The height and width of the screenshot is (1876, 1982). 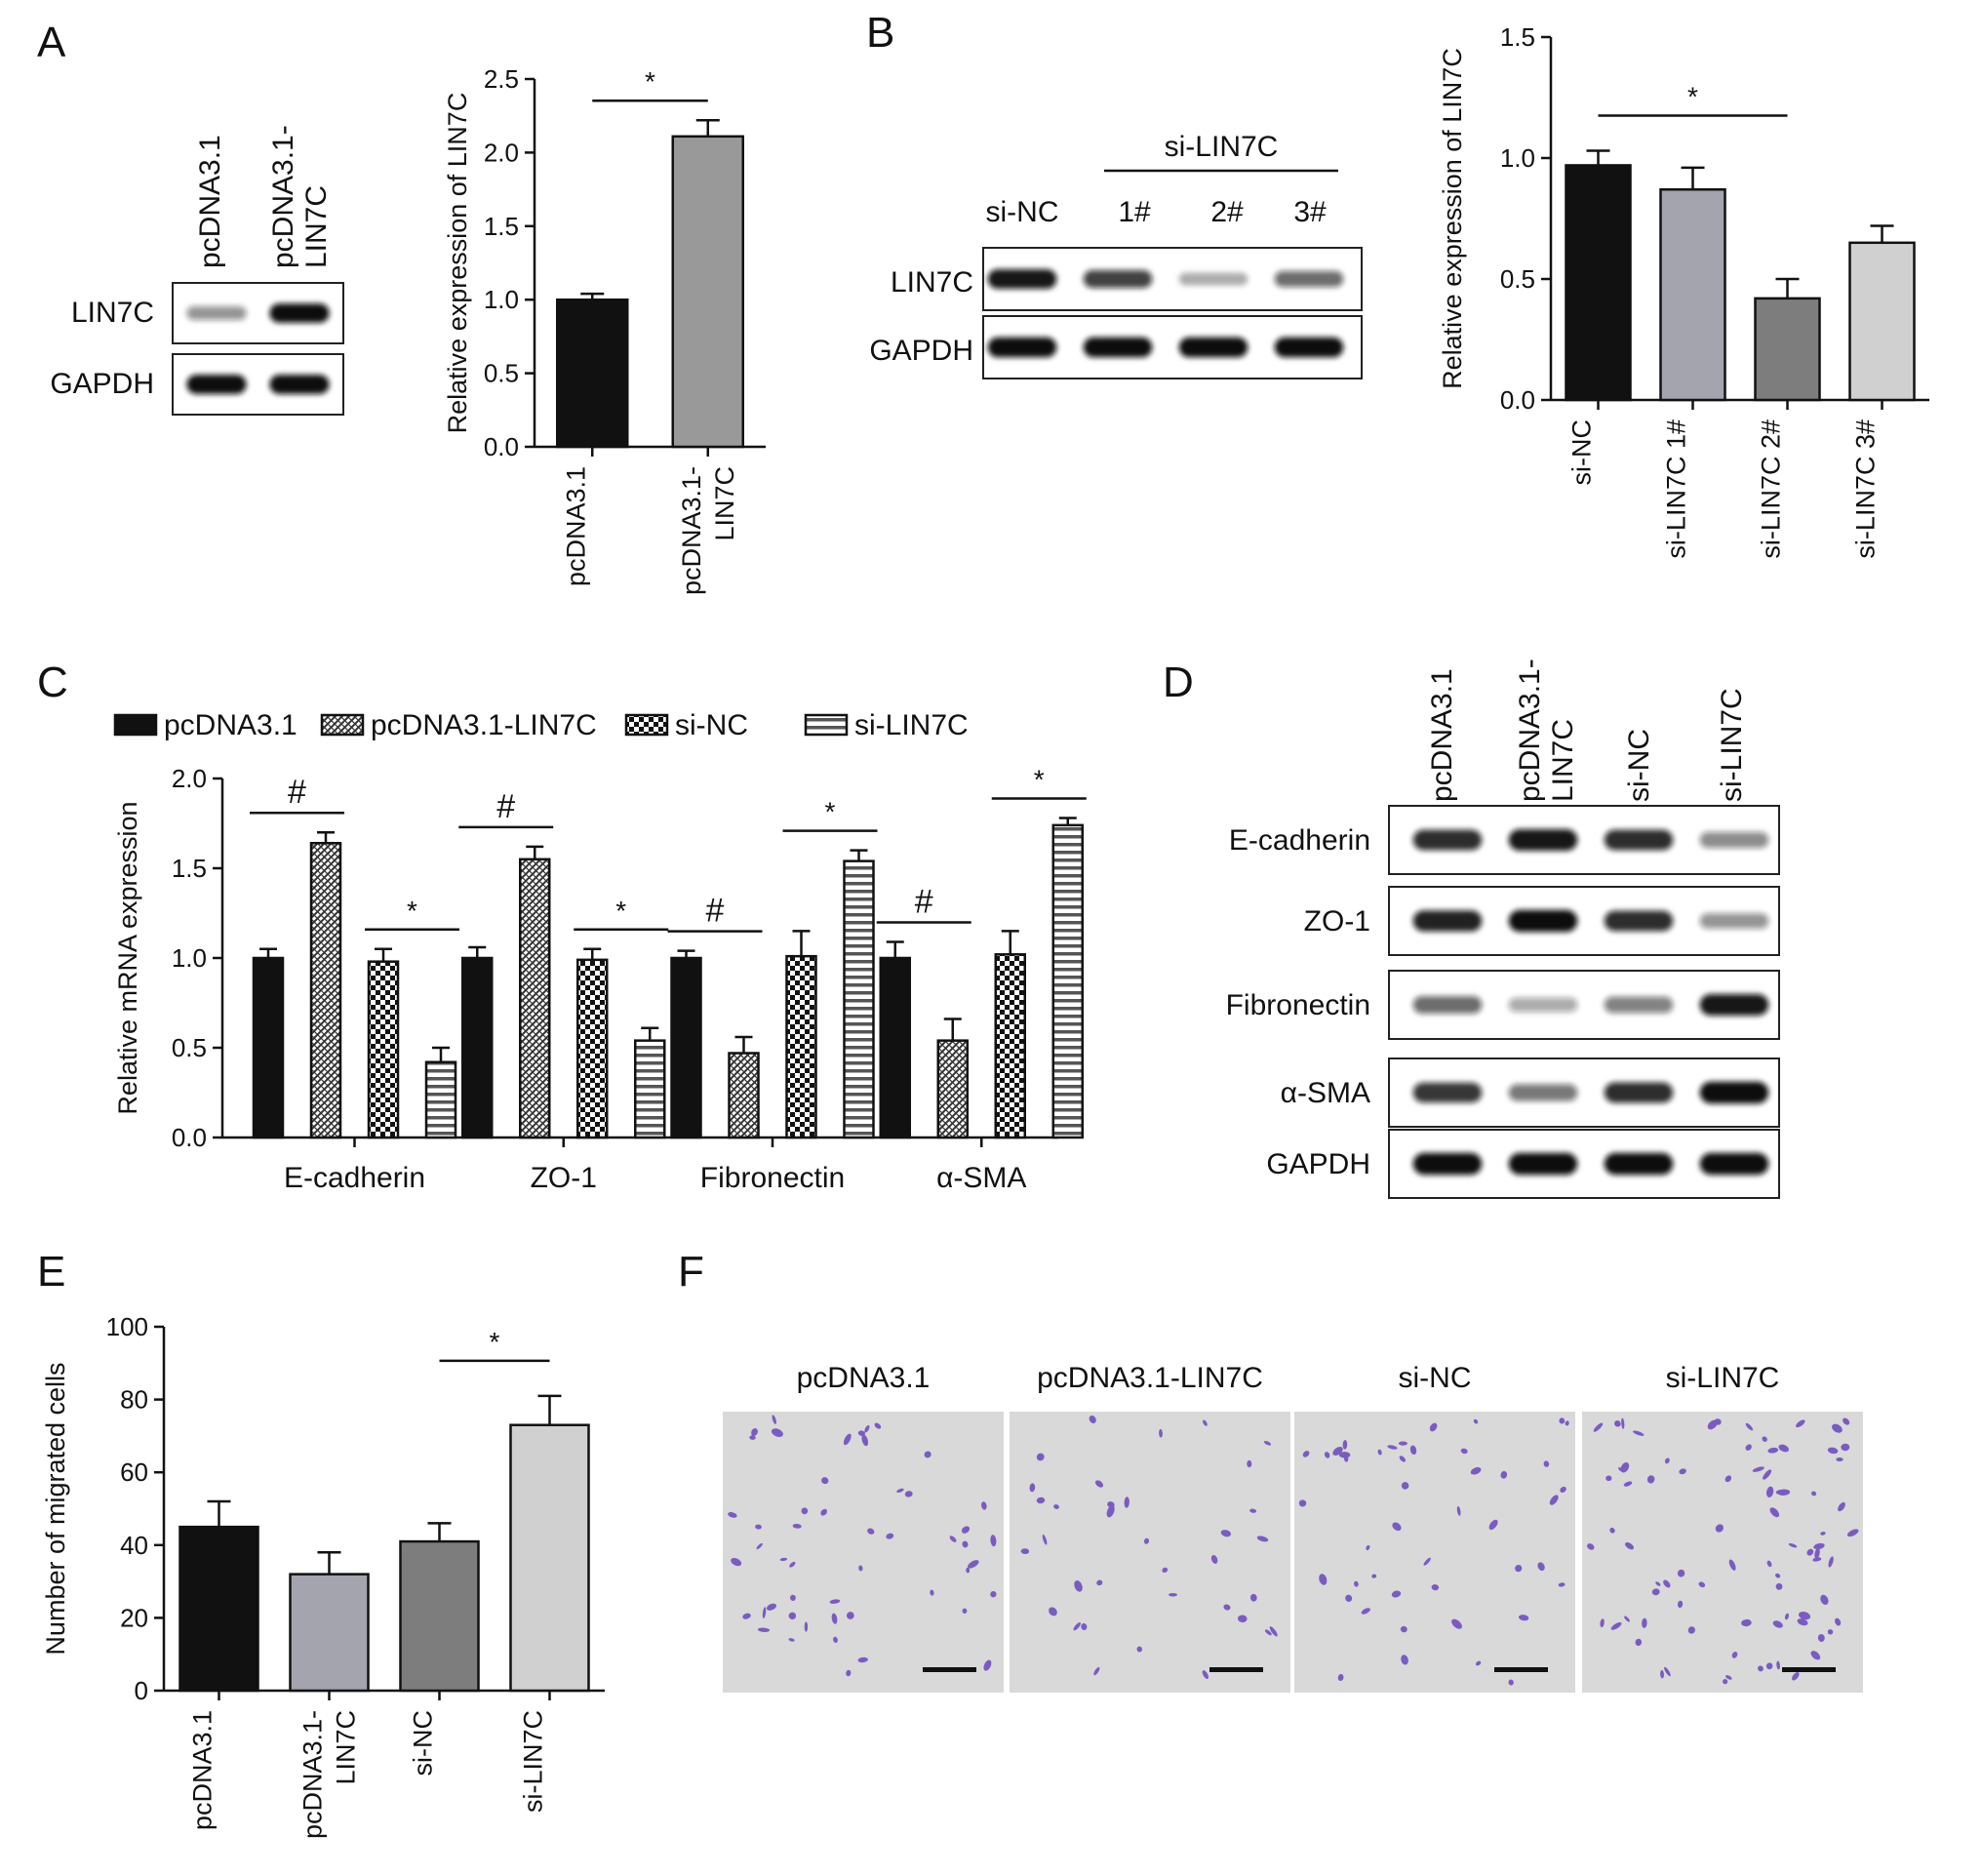 What do you see at coordinates (564, 1178) in the screenshot?
I see `x-category-label: ZO-1` at bounding box center [564, 1178].